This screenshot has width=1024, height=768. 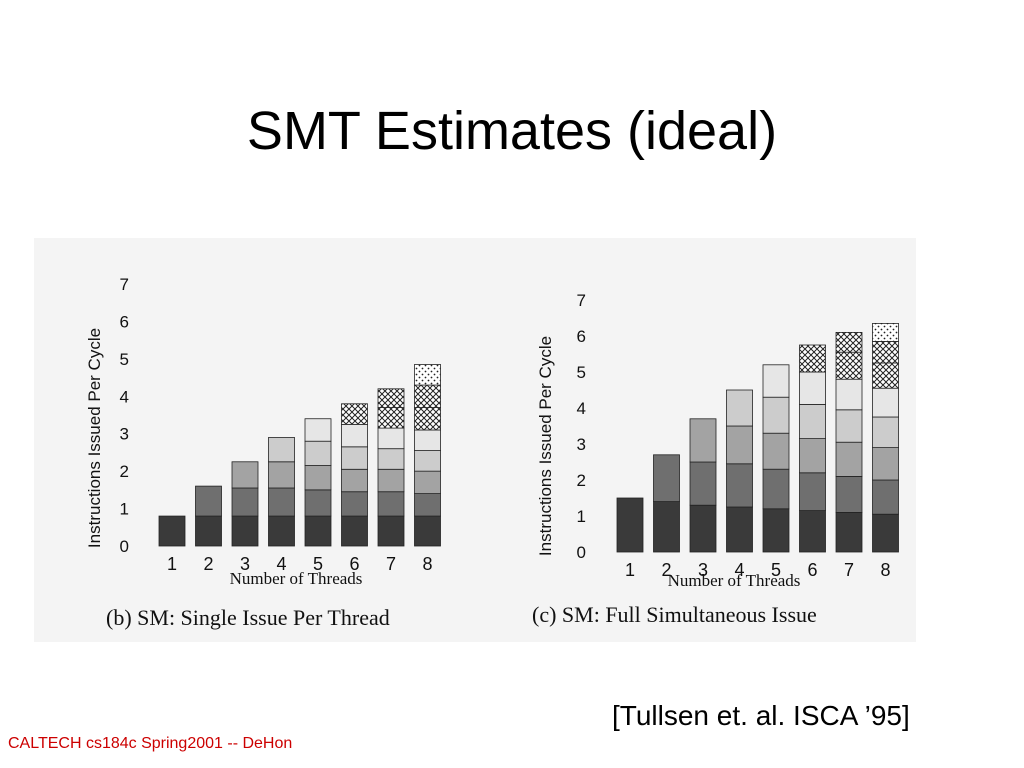 I want to click on chart-b-ylabel: Instructions Issued Per Cycle, so click(x=94, y=438).